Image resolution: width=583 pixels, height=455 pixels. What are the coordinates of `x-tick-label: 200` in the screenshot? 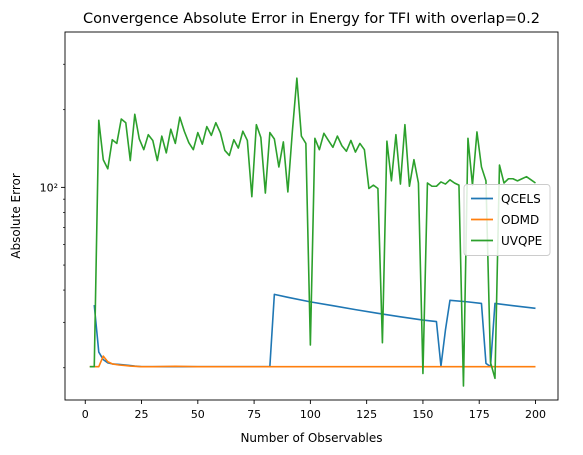 It's located at (535, 414).